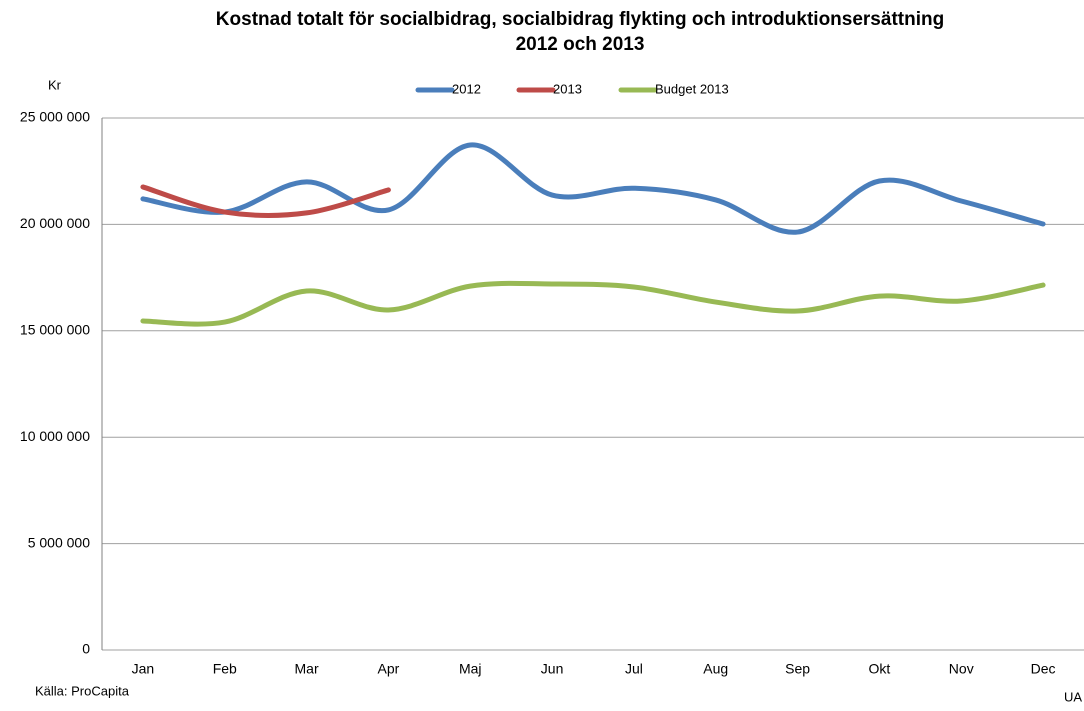  What do you see at coordinates (567, 88) in the screenshot?
I see `legend-label: 2013` at bounding box center [567, 88].